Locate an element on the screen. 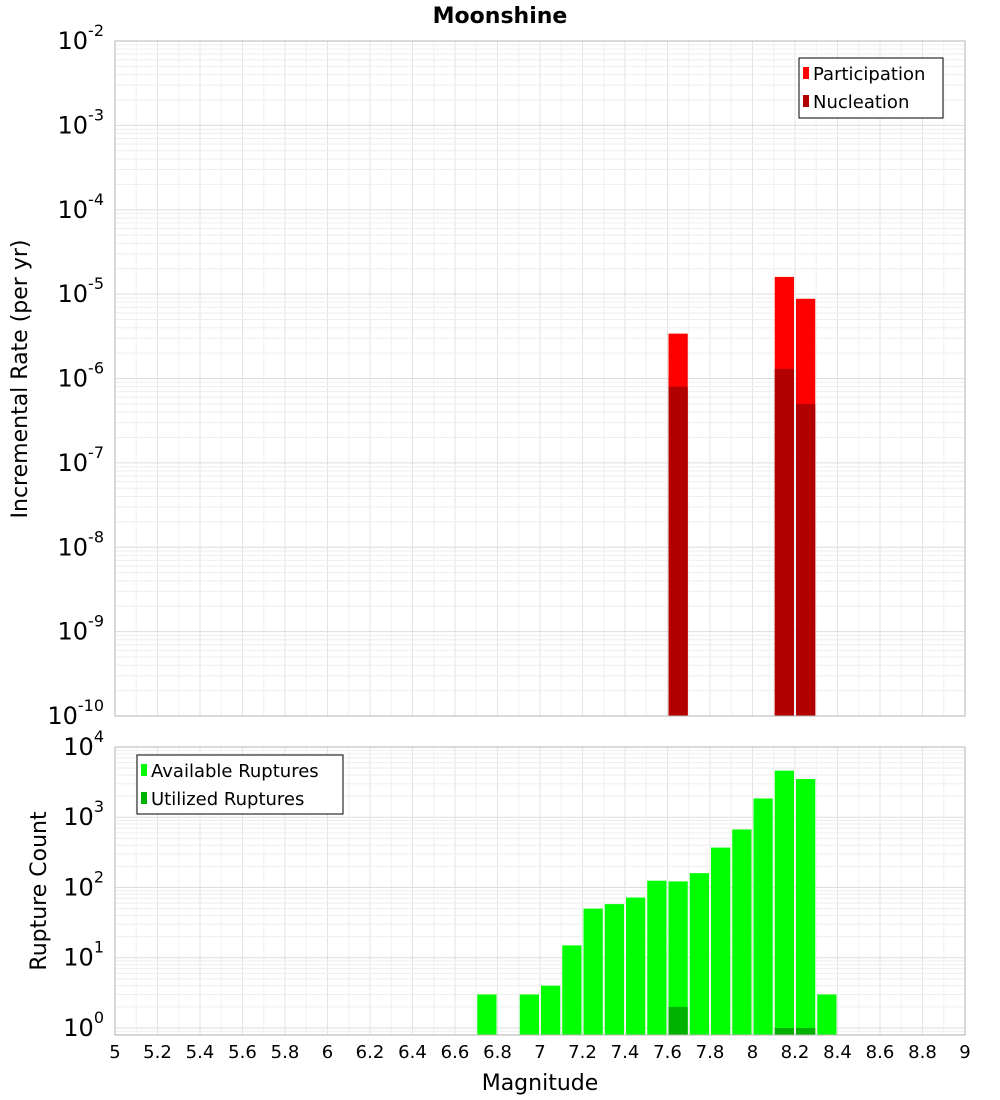  y-tick-label: 10⁻² is located at coordinates (81, 38).